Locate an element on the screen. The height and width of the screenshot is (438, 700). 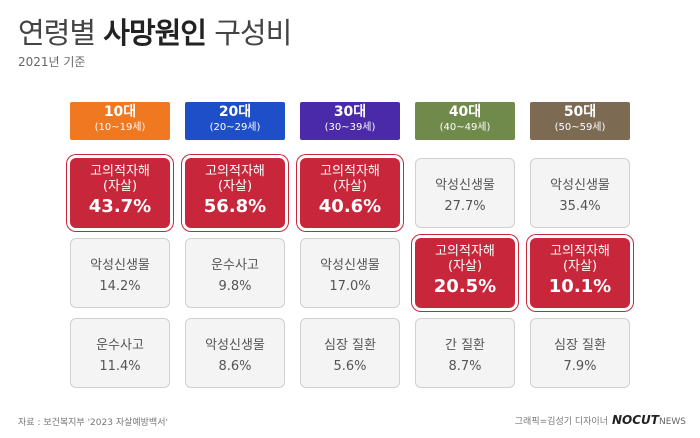
cause-cell-highlight: 고의적자해 (자살) 10.1% is located at coordinates (580, 273).